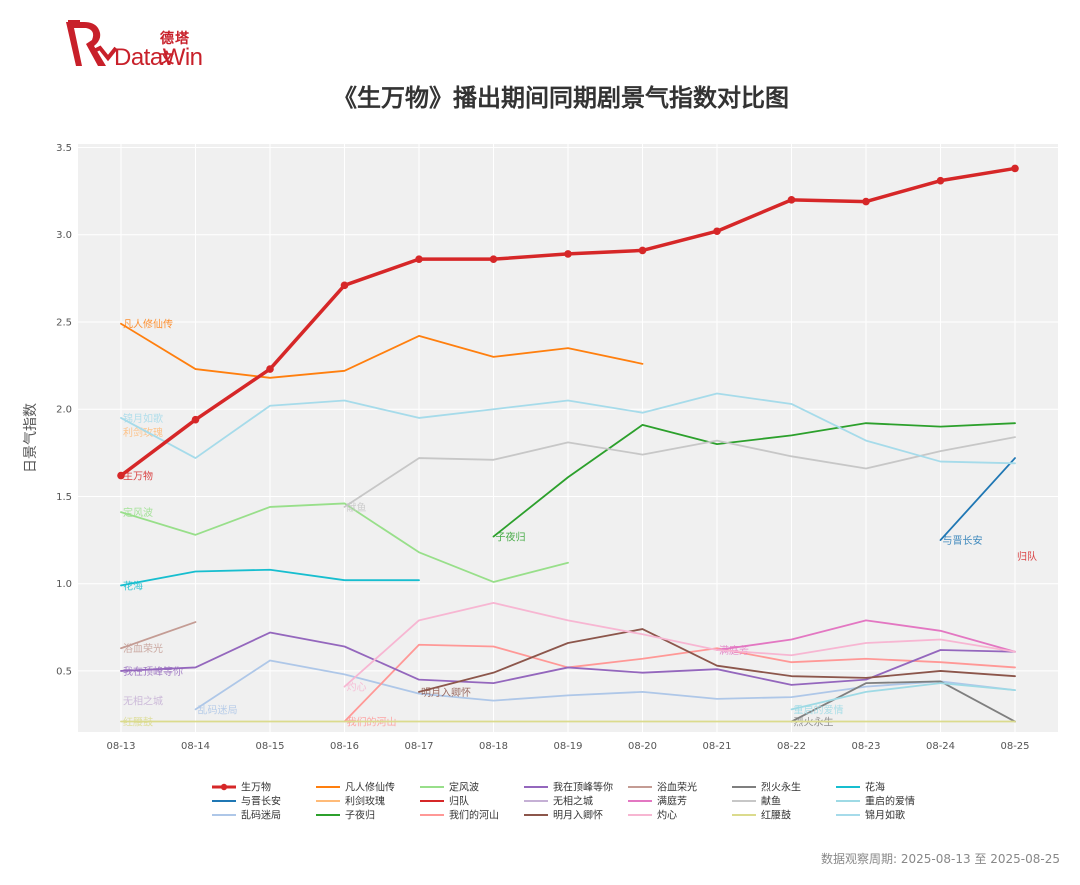 The width and height of the screenshot is (1080, 885). What do you see at coordinates (940, 859) in the screenshot?
I see `observation-period-note: 数据观察周期: 2025-08-13 至 2025-08-25` at bounding box center [940, 859].